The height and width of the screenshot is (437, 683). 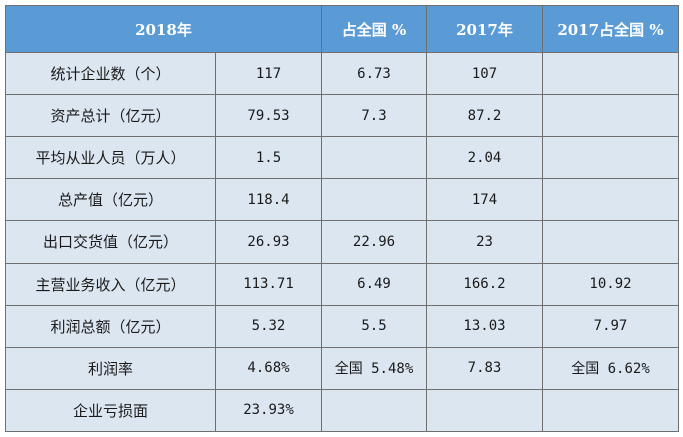 What do you see at coordinates (268, 158) in the screenshot?
I see `cell-2018: 1.5` at bounding box center [268, 158].